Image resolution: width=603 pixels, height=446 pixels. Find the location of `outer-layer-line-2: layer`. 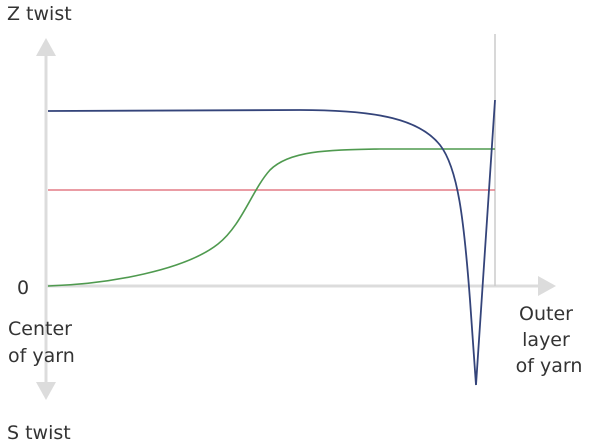

outer-layer-line-2: layer is located at coordinates (546, 340).